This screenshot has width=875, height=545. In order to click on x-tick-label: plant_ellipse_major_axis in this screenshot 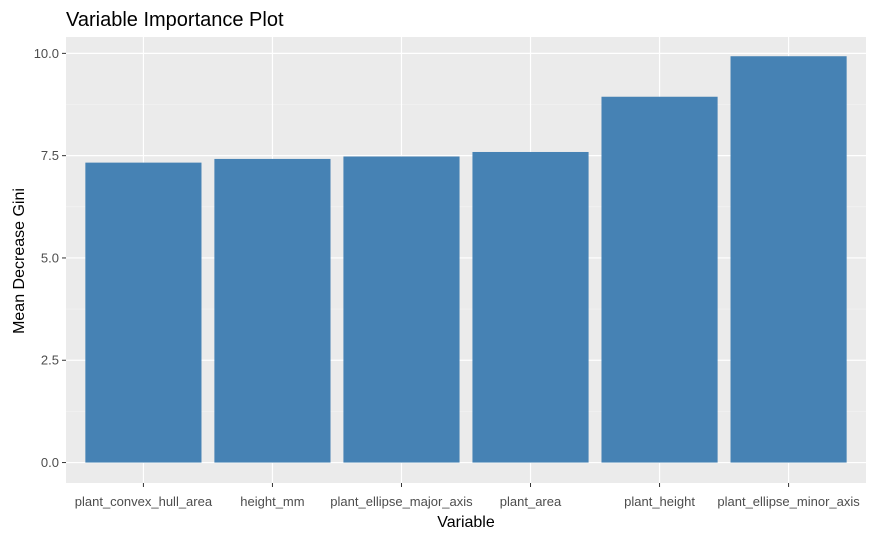, I will do `click(401, 501)`.